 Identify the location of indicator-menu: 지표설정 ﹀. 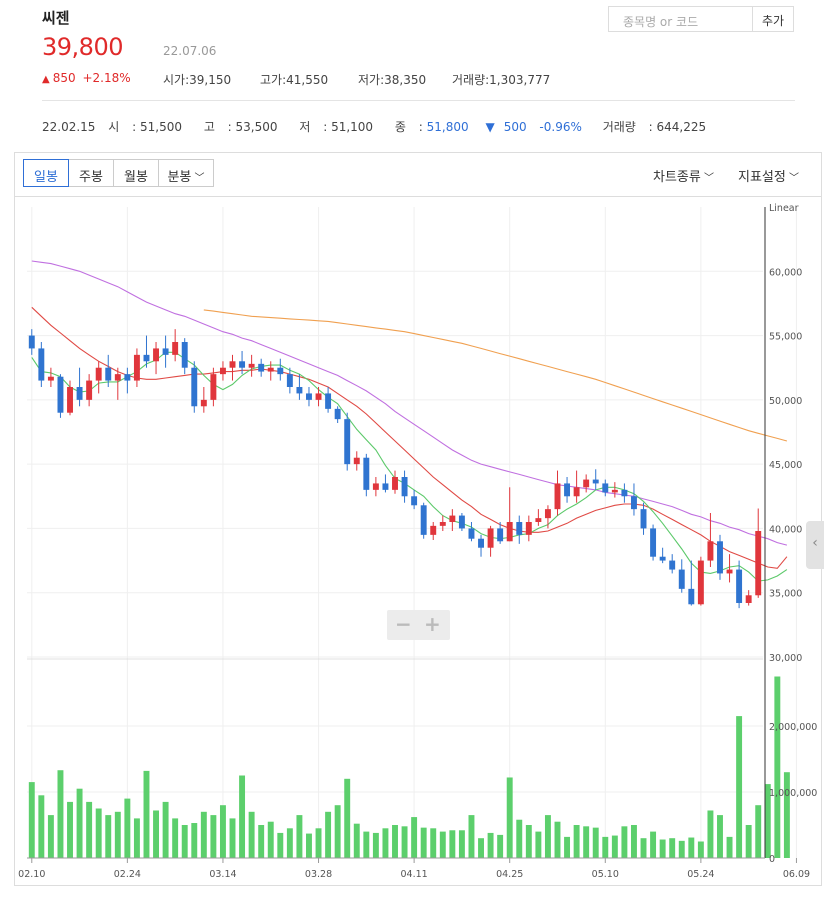
(769, 177).